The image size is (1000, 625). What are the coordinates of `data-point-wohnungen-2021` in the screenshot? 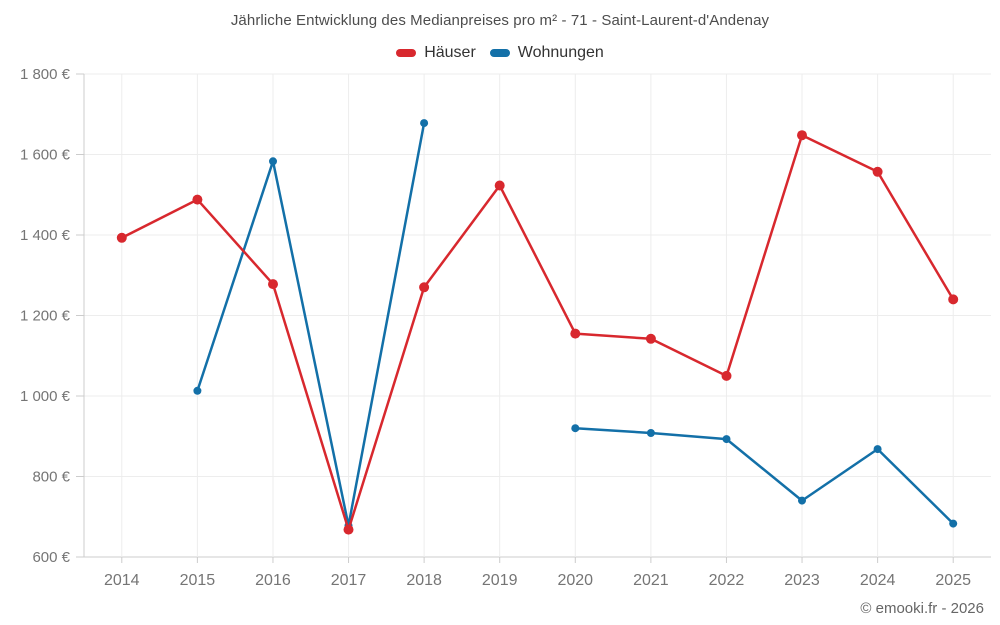 It's located at (650, 433).